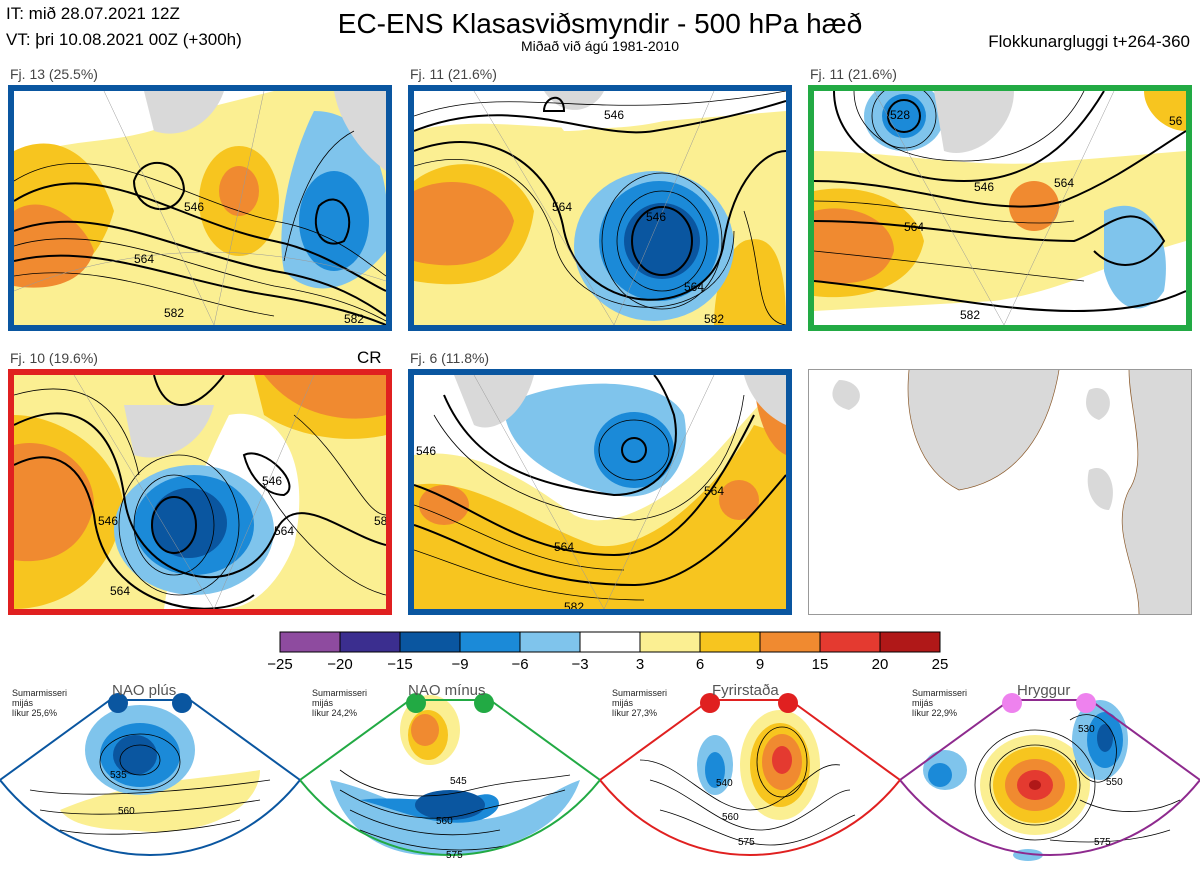 This screenshot has height=871, width=1200. I want to click on regime-map-2: 545 560 575, so click(450, 777).